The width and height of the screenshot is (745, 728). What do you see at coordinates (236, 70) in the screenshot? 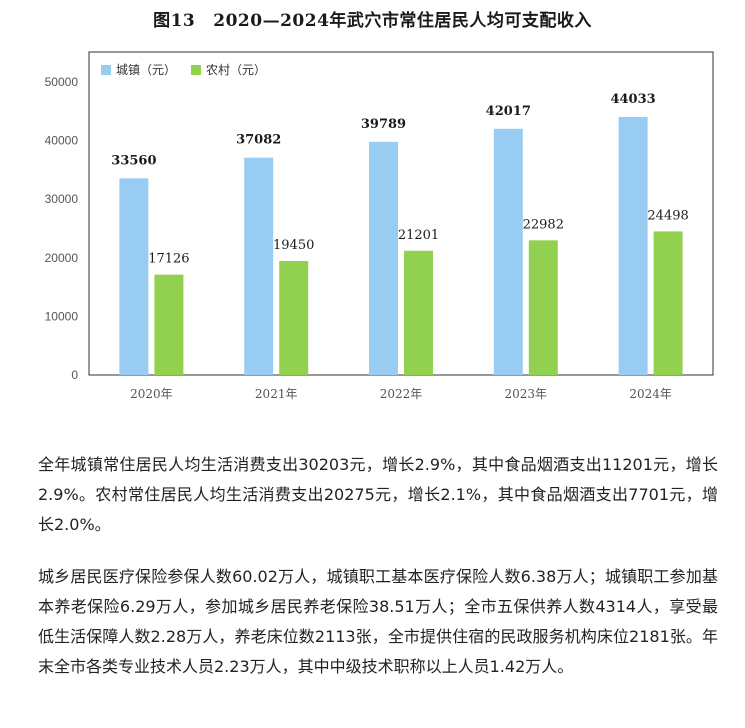
I see `legend-label-rural: 农村（元）` at bounding box center [236, 70].